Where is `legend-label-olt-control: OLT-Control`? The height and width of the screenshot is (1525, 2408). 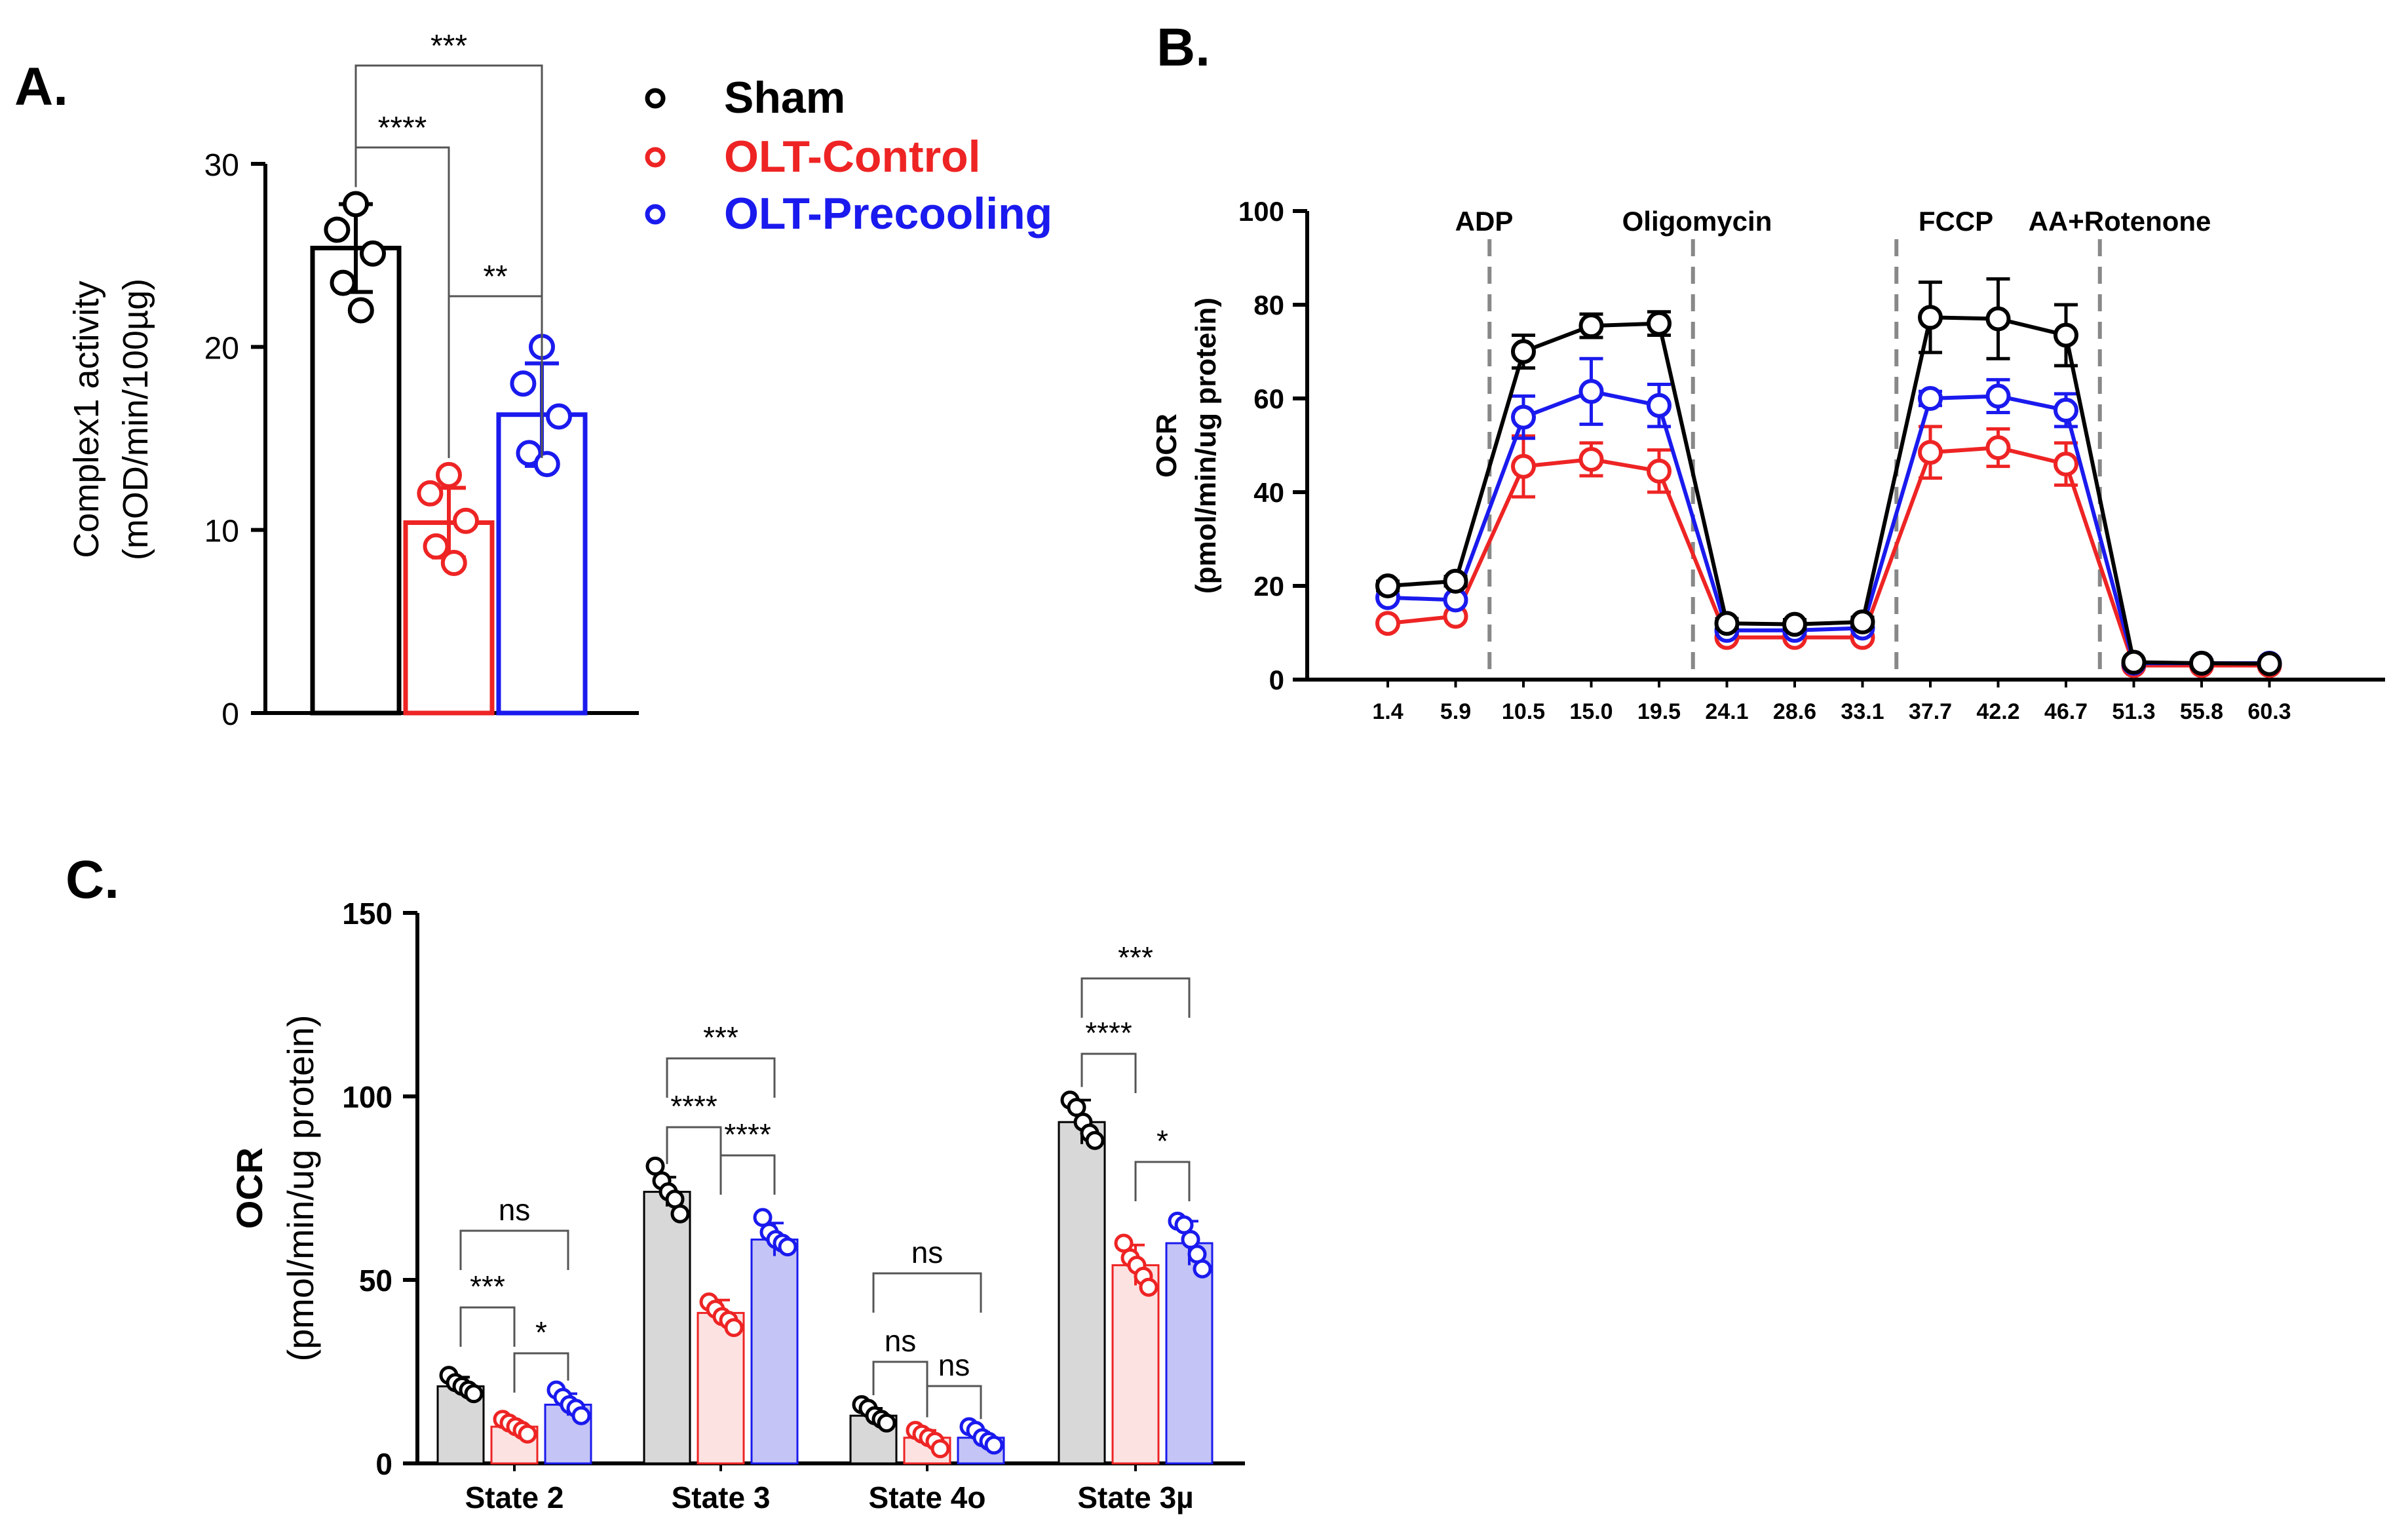 legend-label-olt-control: OLT-Control is located at coordinates (852, 157).